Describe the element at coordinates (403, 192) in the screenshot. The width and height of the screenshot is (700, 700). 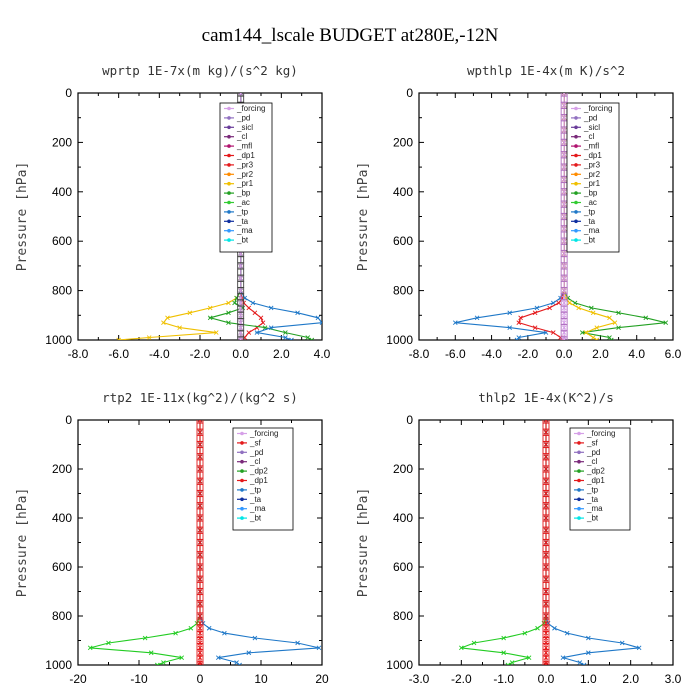
I see `y-tick-label: 400` at that location.